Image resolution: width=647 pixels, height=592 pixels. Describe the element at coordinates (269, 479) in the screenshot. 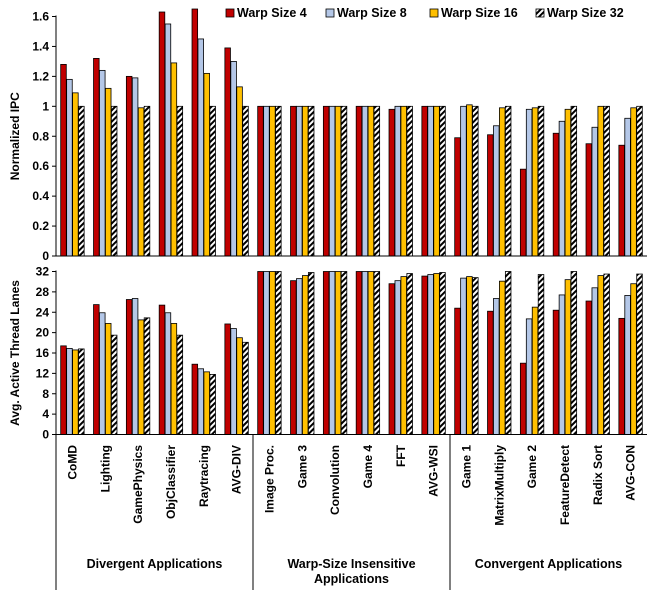

I see `category-label: Image Proc.` at that location.